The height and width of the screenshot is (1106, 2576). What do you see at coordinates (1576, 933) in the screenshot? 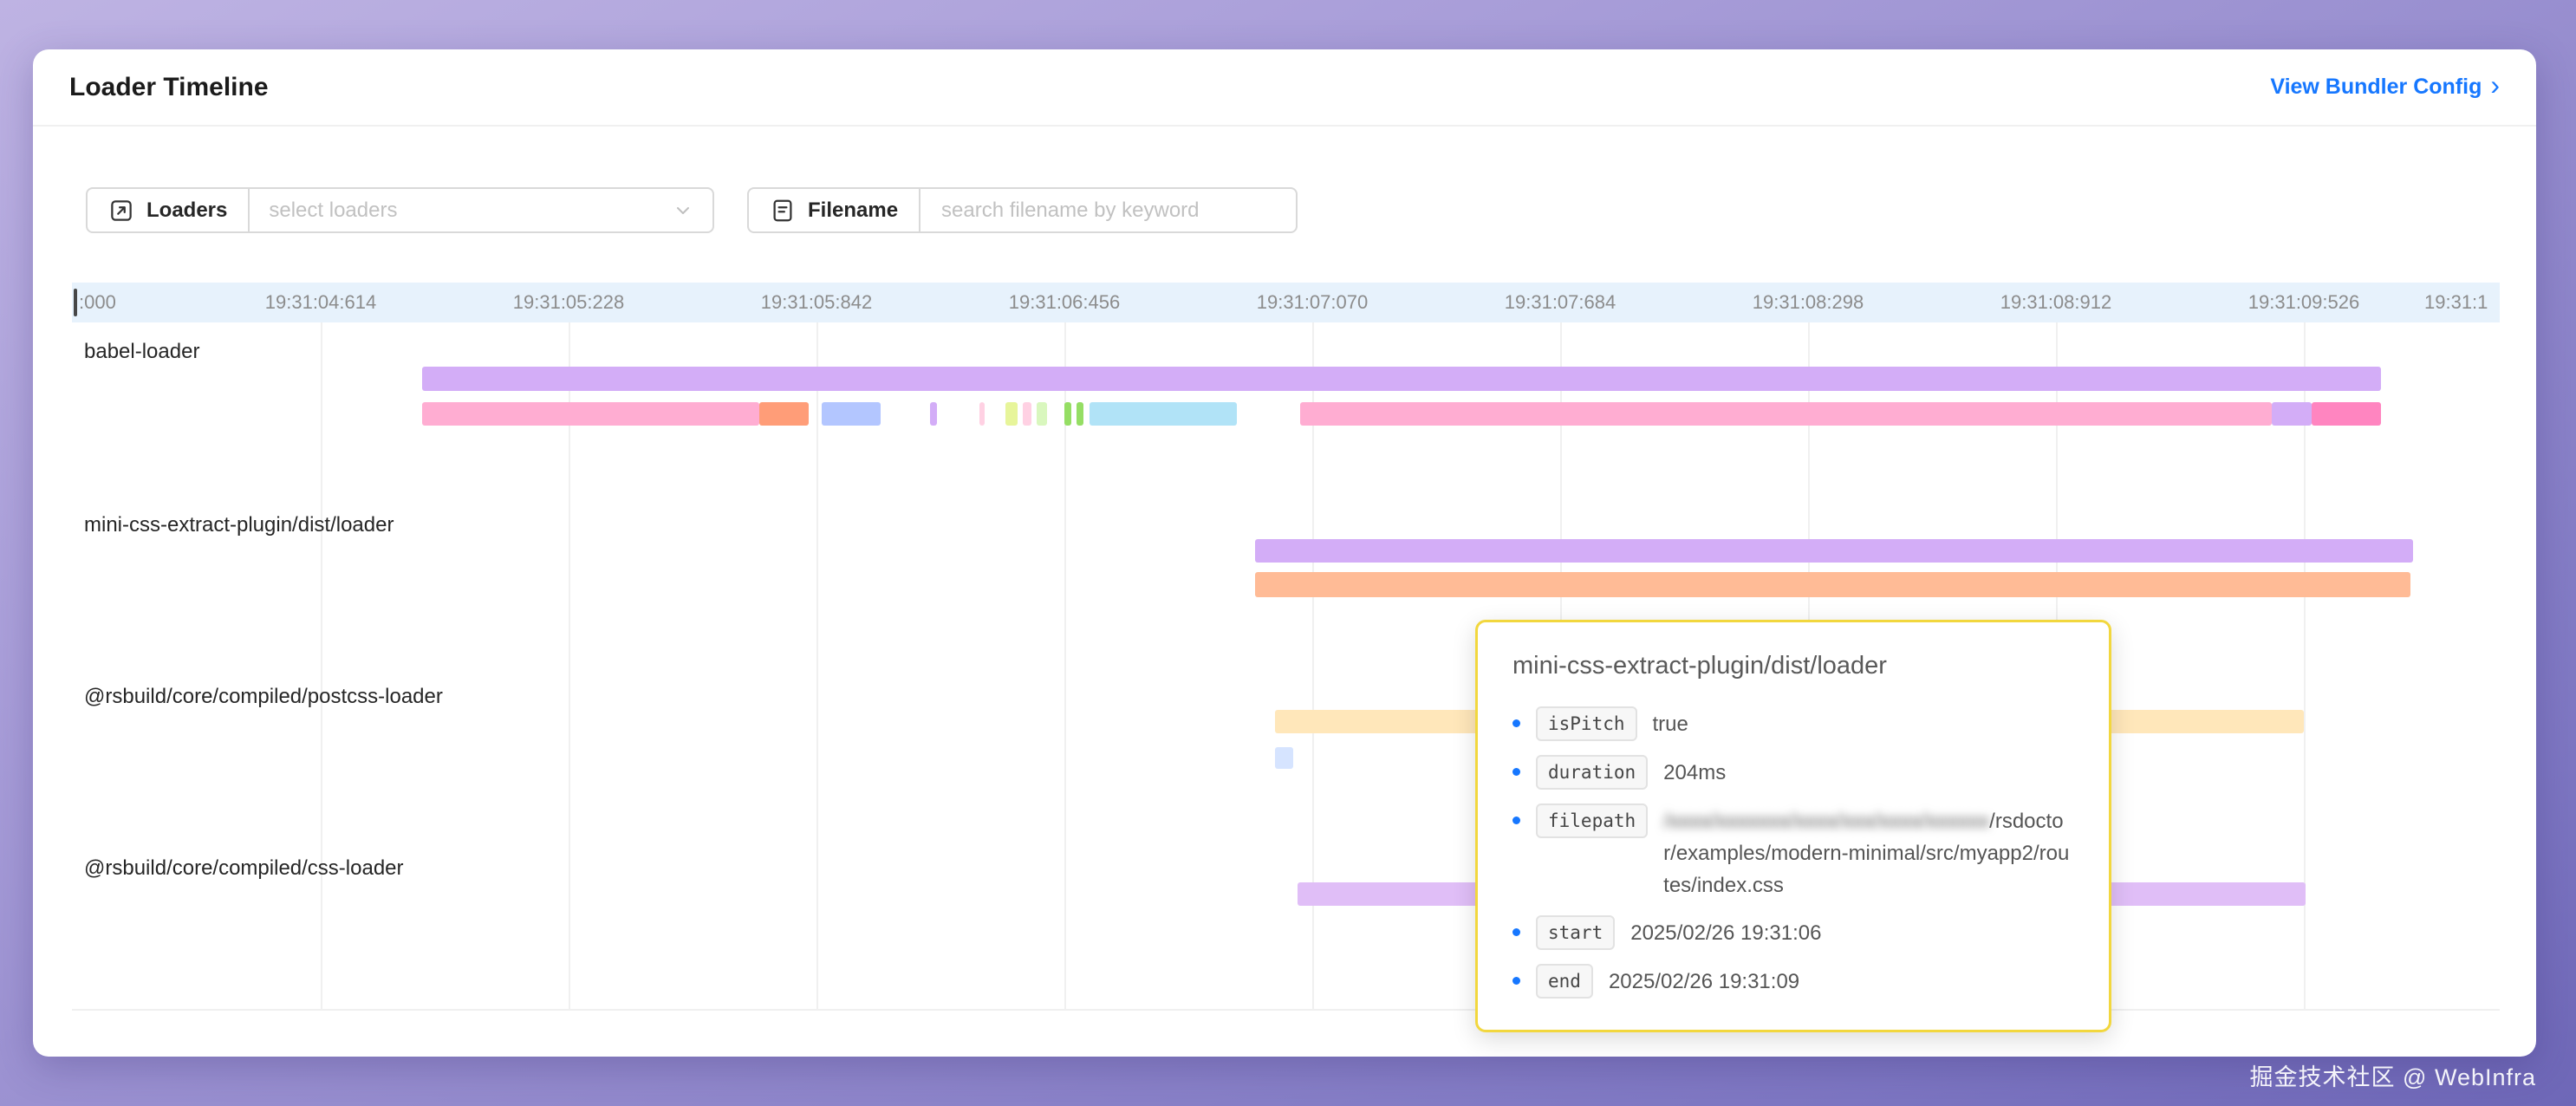
I see `property-tag: start` at bounding box center [1576, 933].